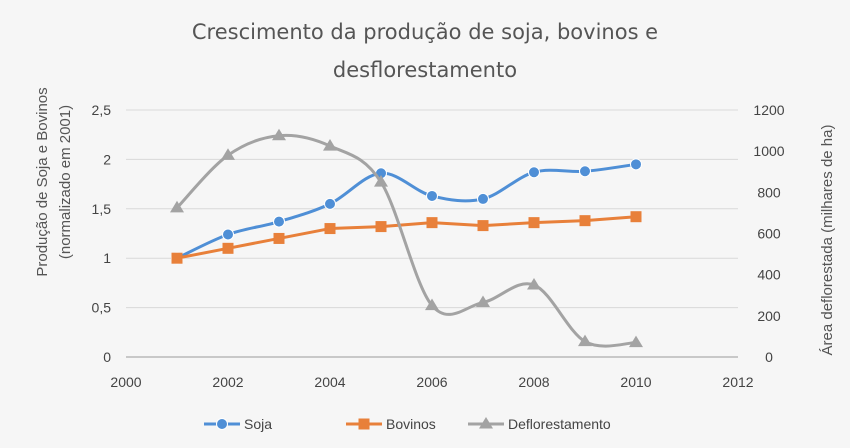 This screenshot has height=448, width=850. What do you see at coordinates (107, 258) in the screenshot?
I see `y-left-tick-label: 1` at bounding box center [107, 258].